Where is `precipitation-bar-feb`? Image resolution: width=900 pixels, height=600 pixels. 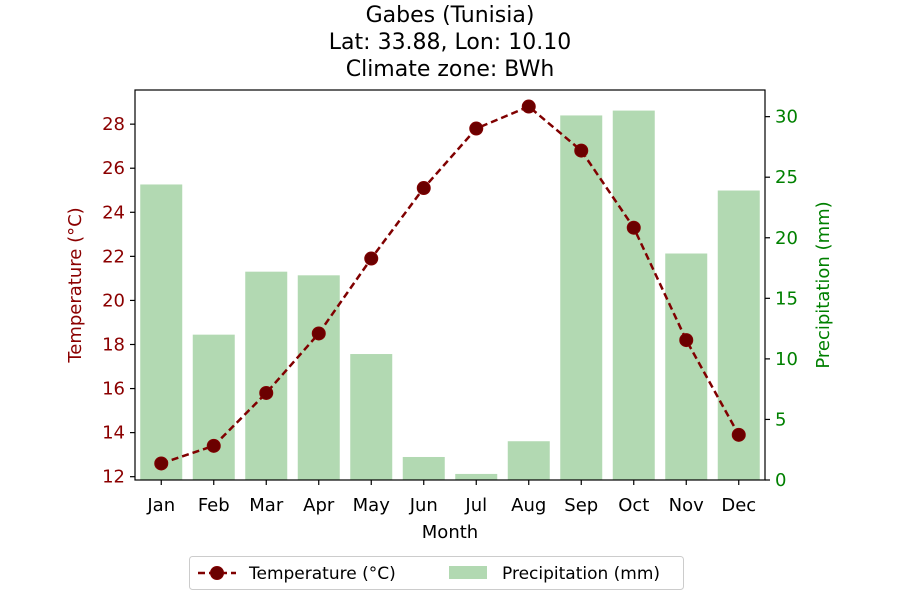 precipitation-bar-feb is located at coordinates (213, 407).